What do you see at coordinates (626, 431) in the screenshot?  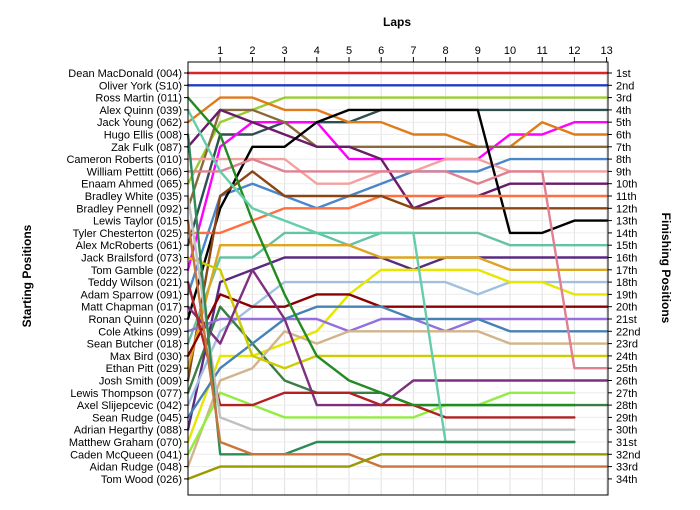 I see `finishing-position-label: 30th` at bounding box center [626, 431].